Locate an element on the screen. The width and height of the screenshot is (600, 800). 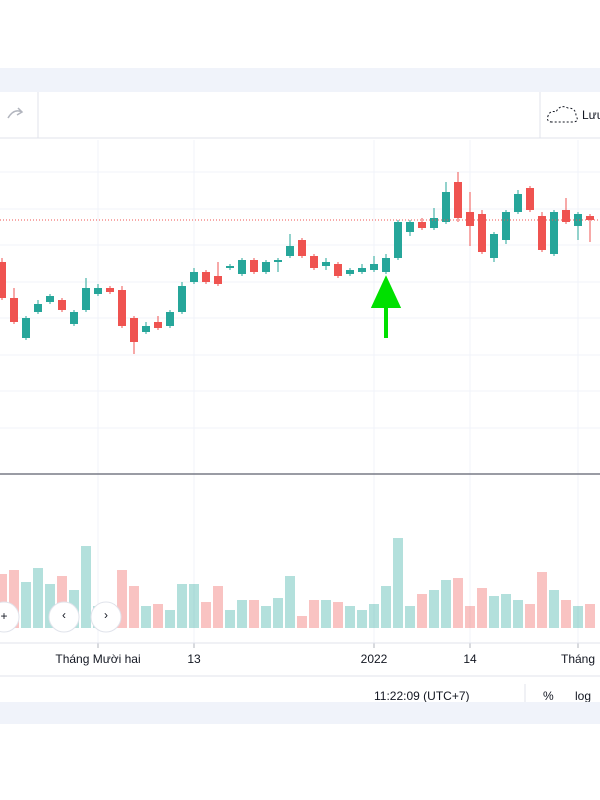
forward-button is located at coordinates (106, 617).